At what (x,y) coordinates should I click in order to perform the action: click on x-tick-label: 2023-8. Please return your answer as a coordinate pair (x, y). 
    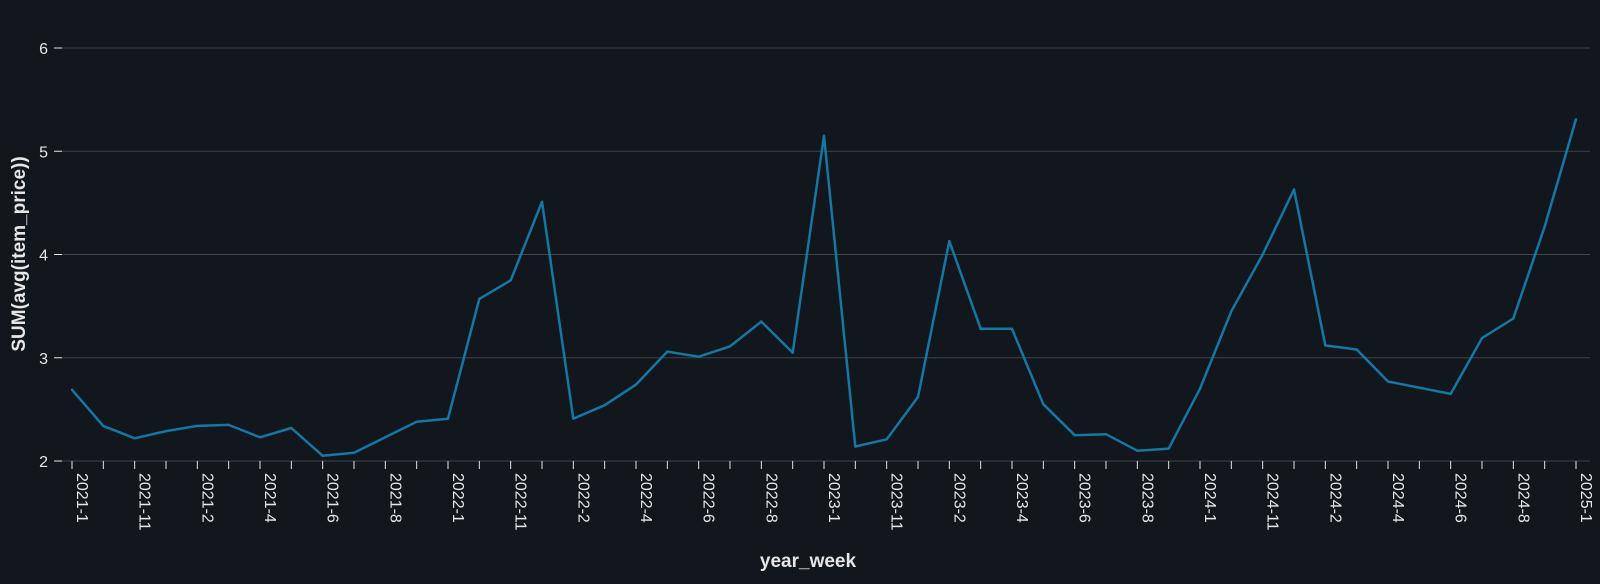
    Looking at the image, I should click on (1146, 498).